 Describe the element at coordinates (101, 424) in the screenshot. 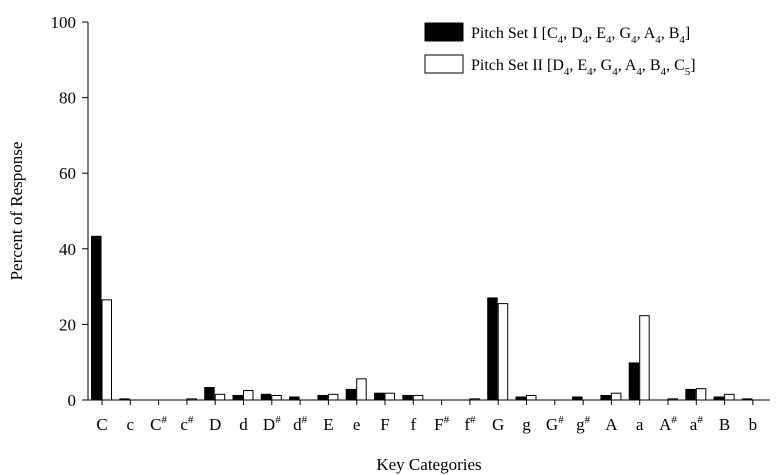

I see `x-tick-label: C` at that location.